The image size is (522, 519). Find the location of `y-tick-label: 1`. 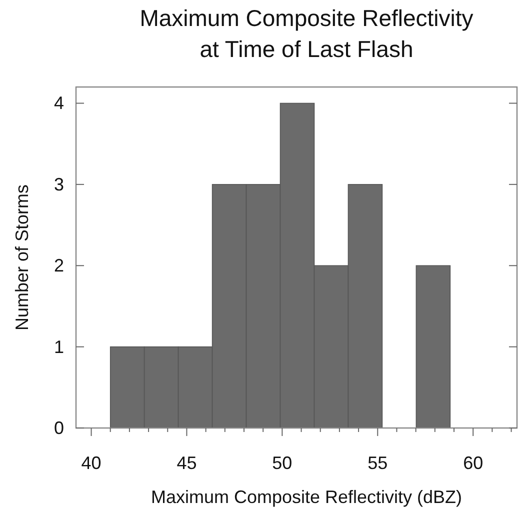

y-tick-label: 1 is located at coordinates (59, 346).